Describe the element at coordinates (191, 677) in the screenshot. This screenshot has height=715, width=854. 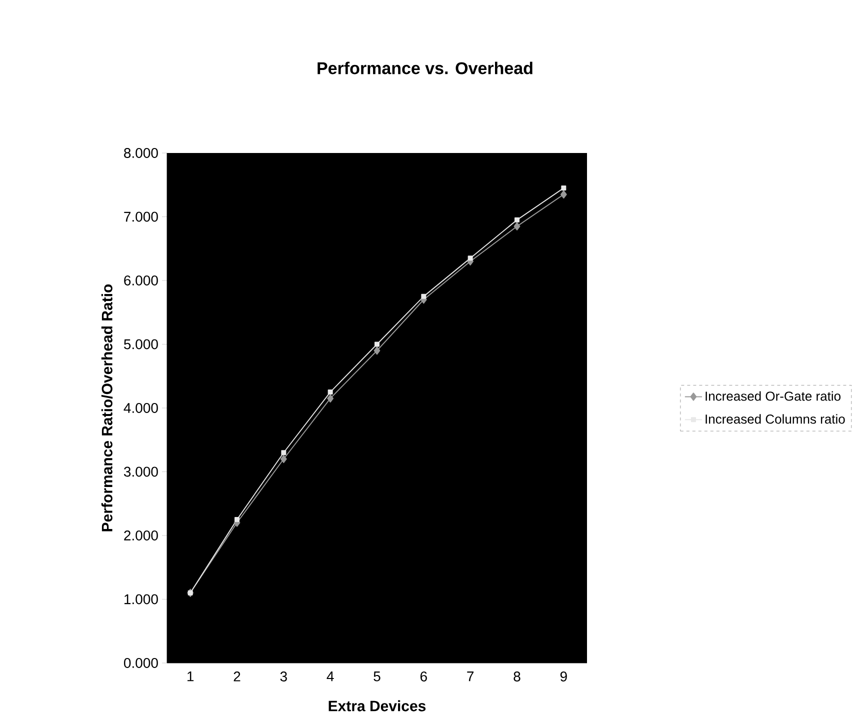
I see `x-tick-label: 1` at that location.